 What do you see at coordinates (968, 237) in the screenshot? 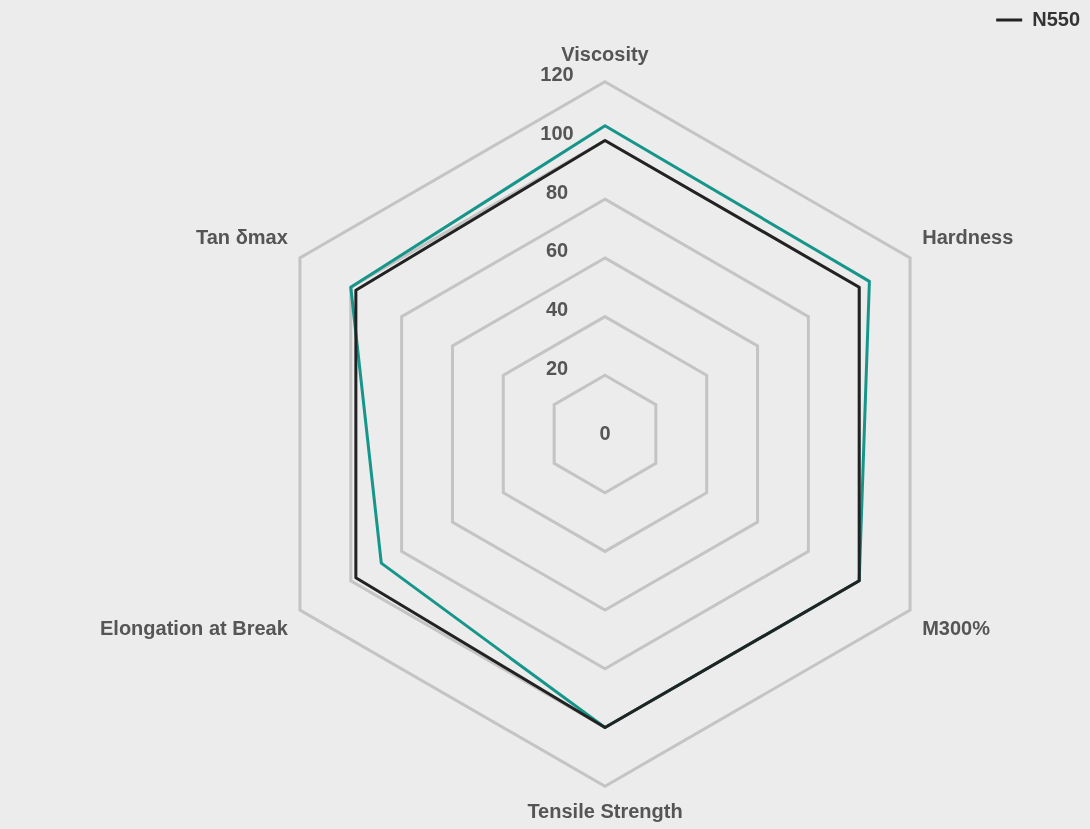
I see `spoke-label: Hardness` at bounding box center [968, 237].